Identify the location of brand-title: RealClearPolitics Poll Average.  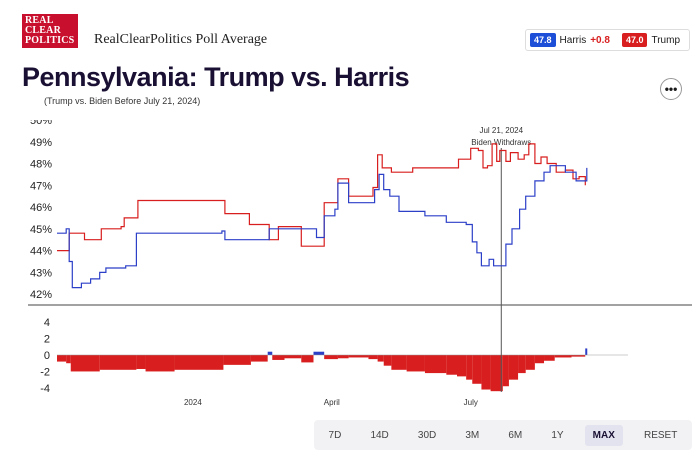
(181, 39).